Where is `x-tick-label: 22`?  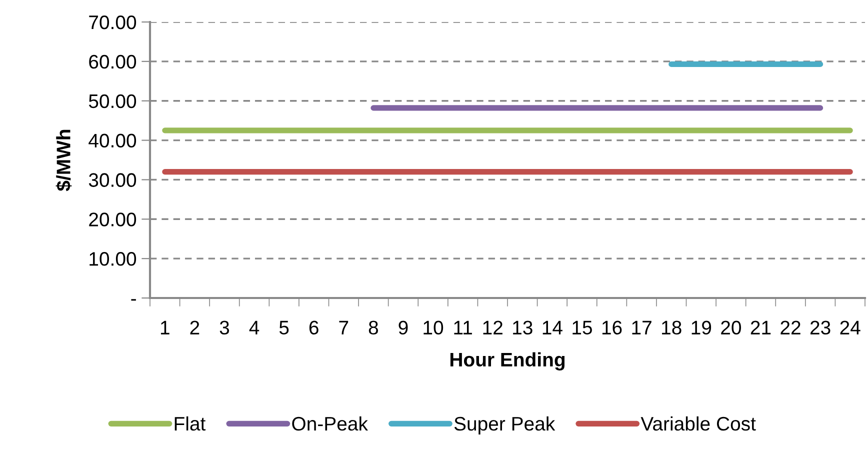 x-tick-label: 22 is located at coordinates (790, 327).